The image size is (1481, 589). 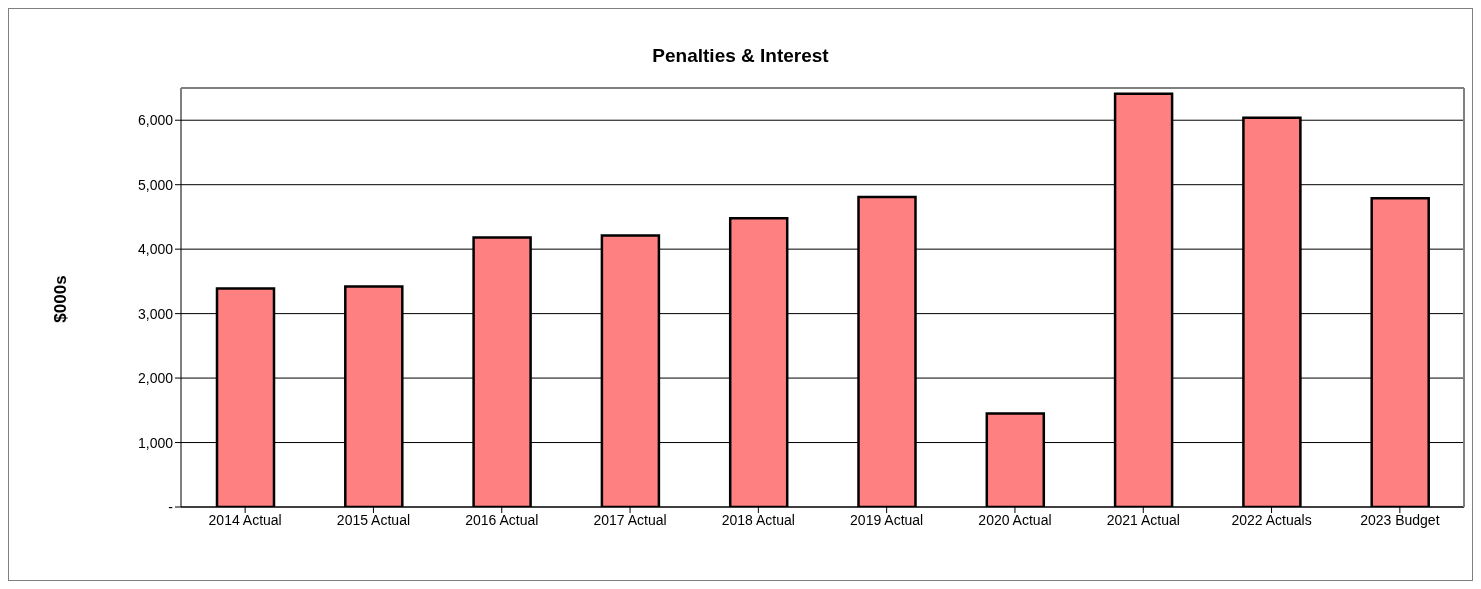 What do you see at coordinates (155, 442) in the screenshot?
I see `y-tick-label: 1,000` at bounding box center [155, 442].